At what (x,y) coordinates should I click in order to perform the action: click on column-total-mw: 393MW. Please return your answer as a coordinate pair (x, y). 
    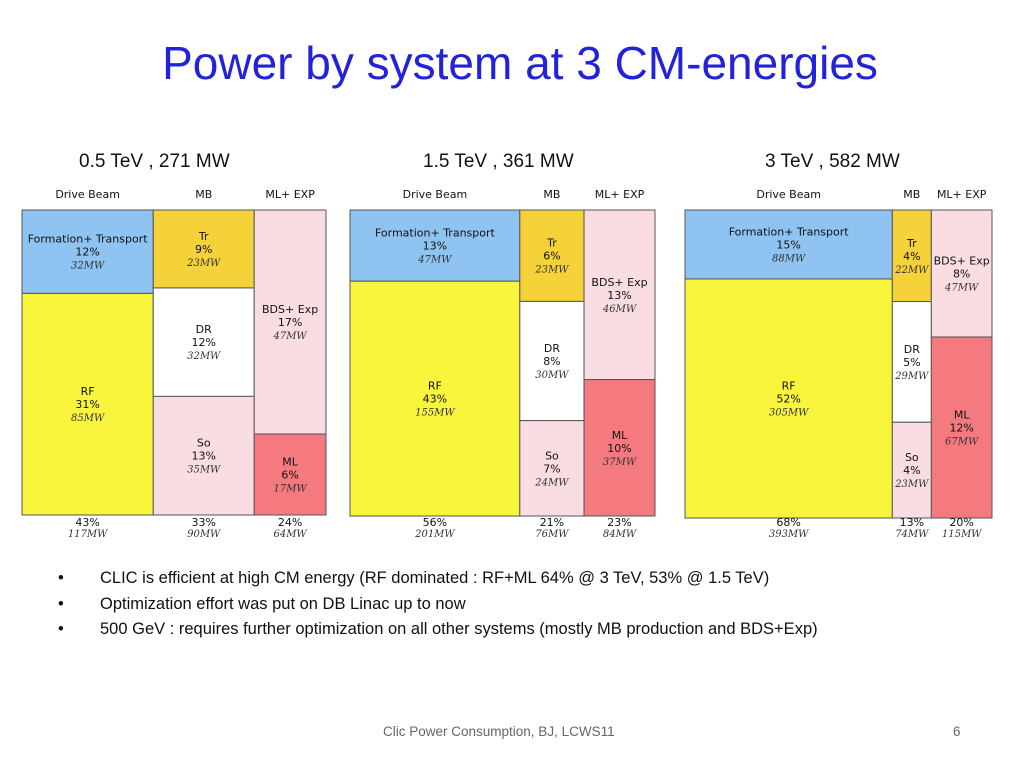
    Looking at the image, I should click on (789, 534).